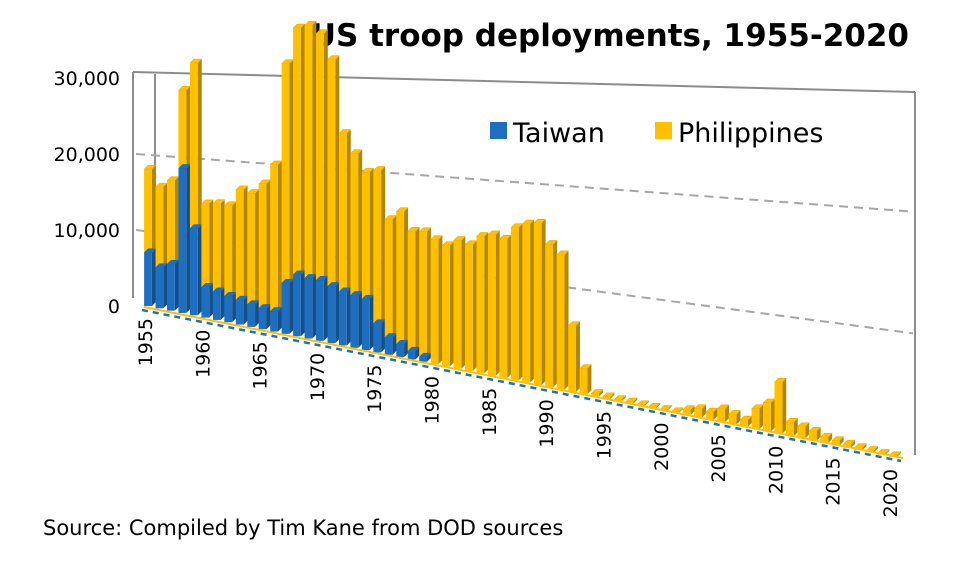  What do you see at coordinates (558, 133) in the screenshot?
I see `legend-label: Taiwan` at bounding box center [558, 133].